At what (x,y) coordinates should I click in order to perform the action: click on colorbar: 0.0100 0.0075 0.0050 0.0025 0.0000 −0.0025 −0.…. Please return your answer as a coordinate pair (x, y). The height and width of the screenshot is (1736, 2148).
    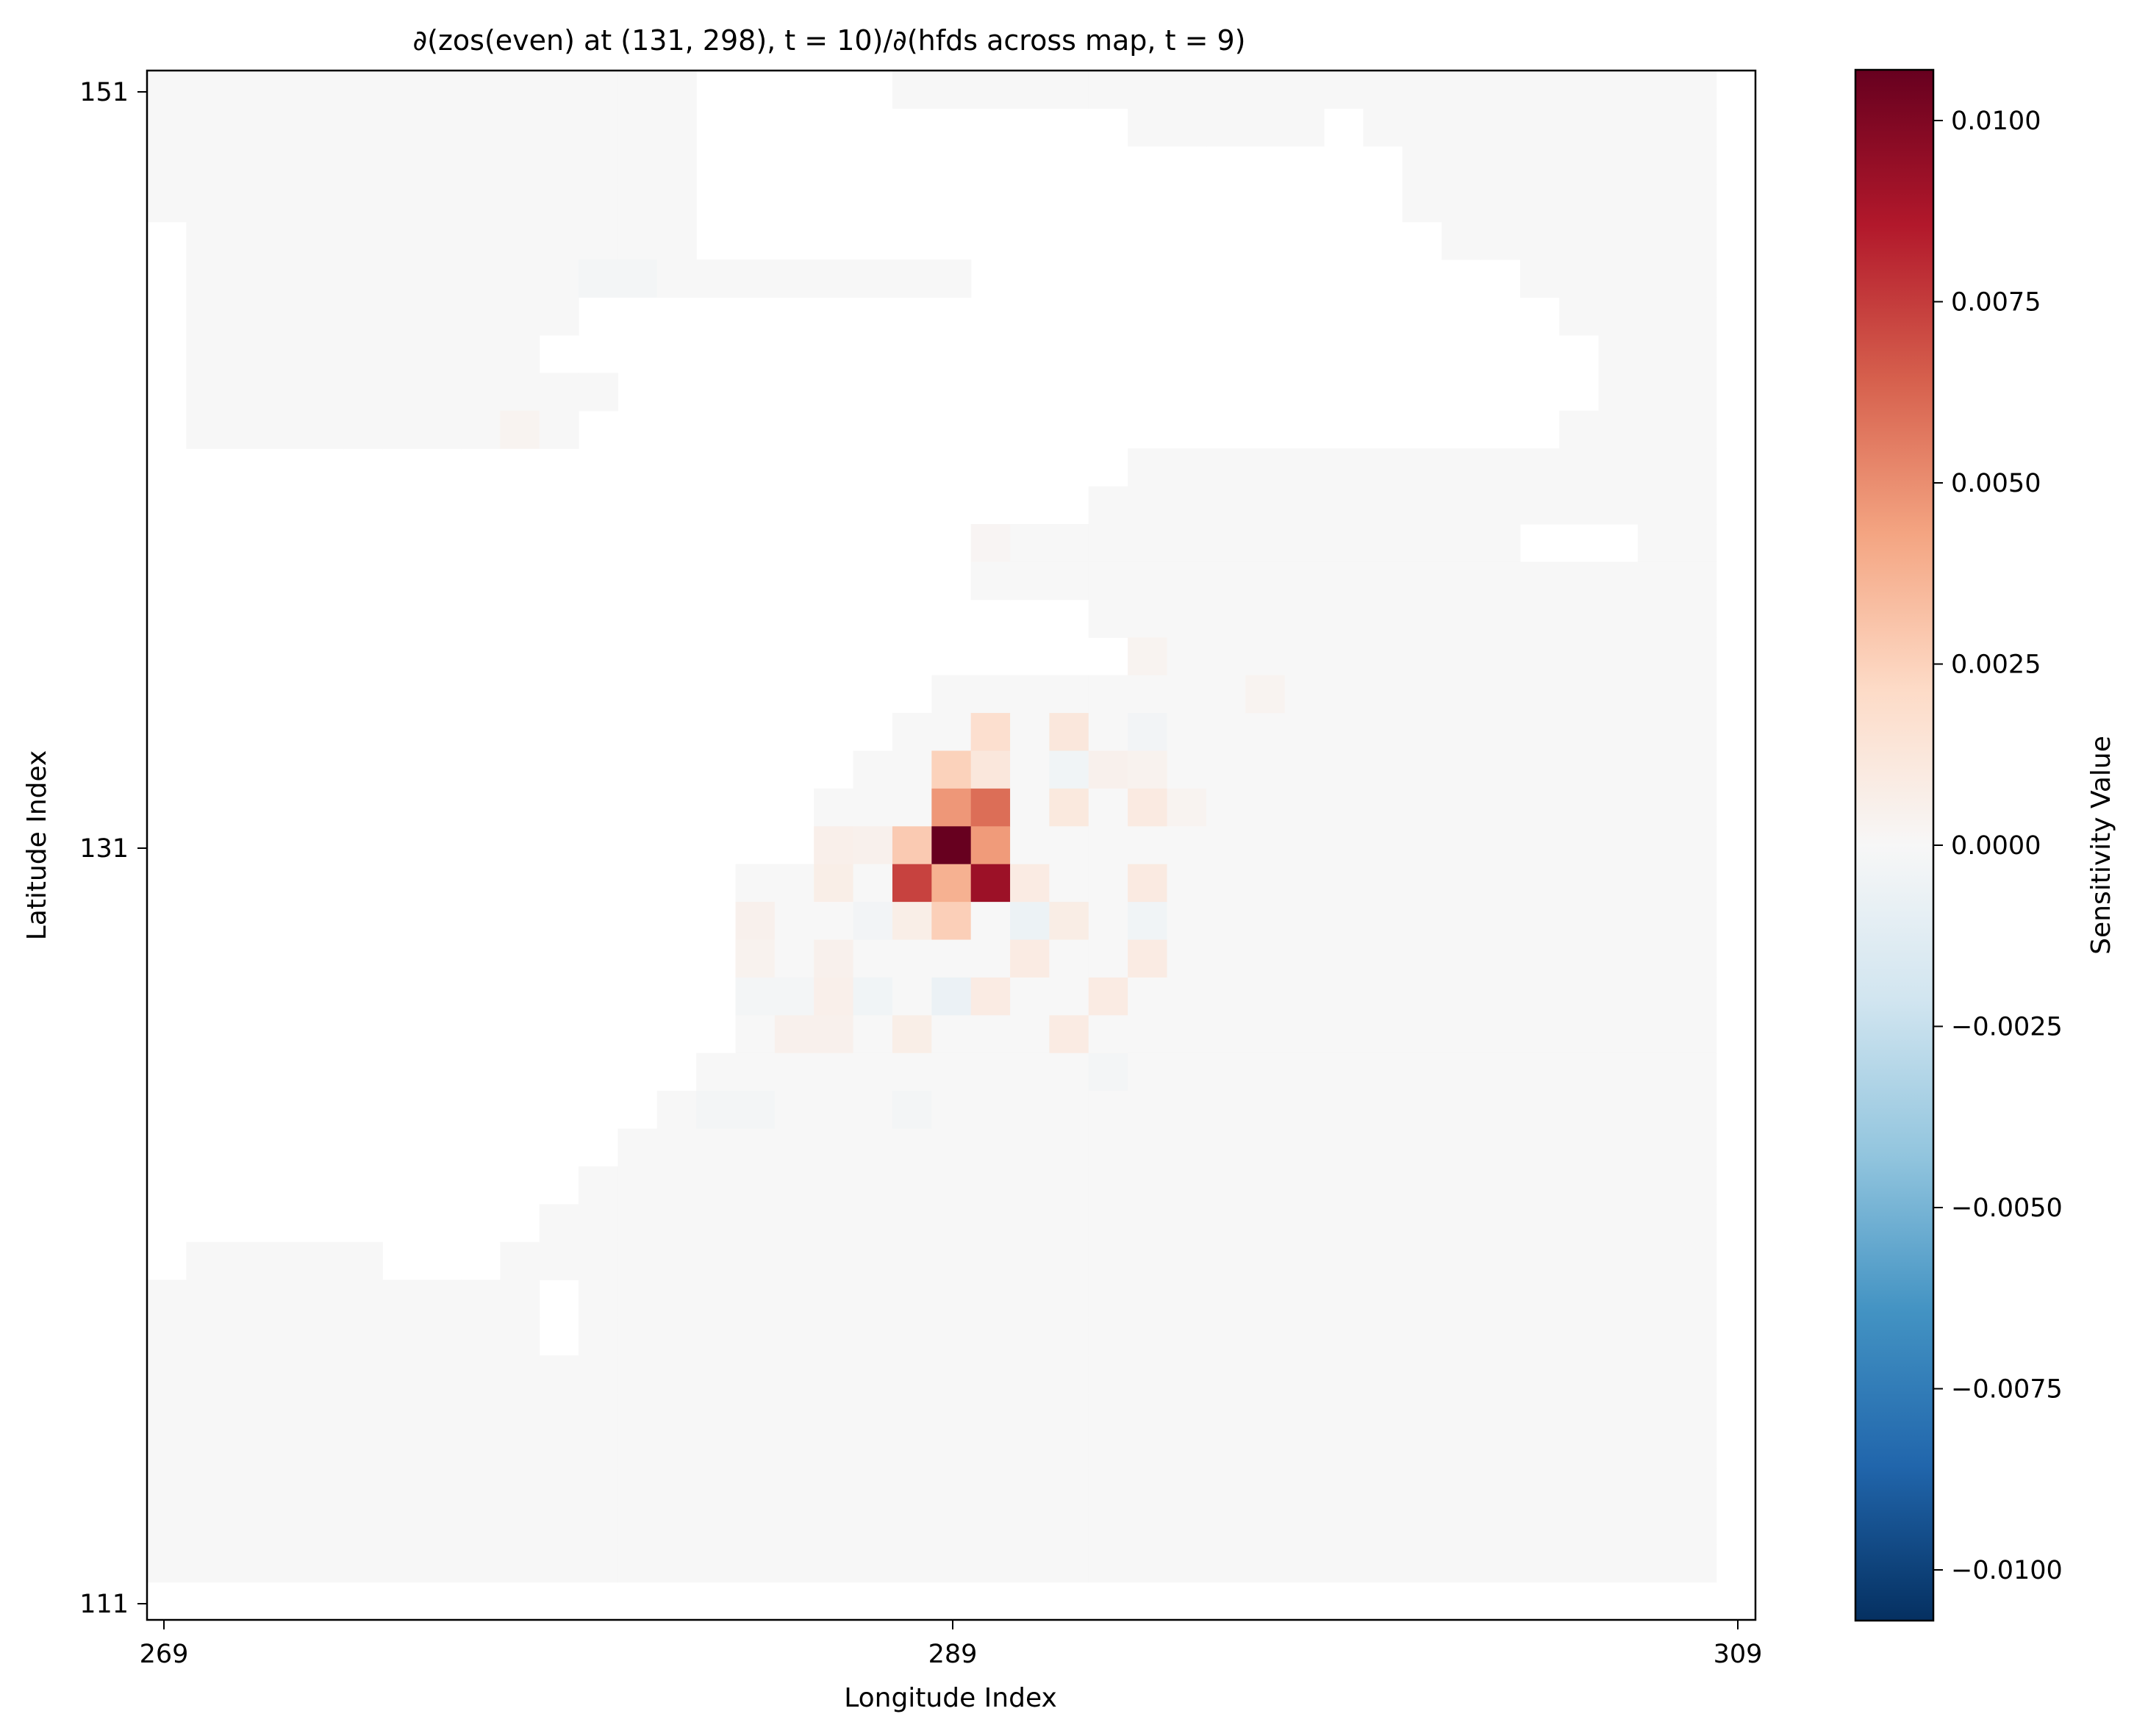
    Looking at the image, I should click on (1985, 845).